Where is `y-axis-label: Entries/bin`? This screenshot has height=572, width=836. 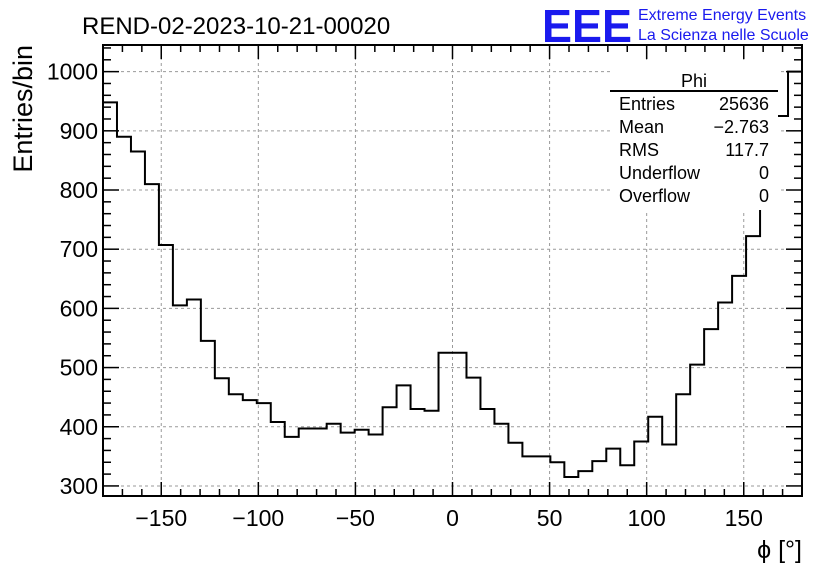
y-axis-label: Entries/bin is located at coordinates (23, 109).